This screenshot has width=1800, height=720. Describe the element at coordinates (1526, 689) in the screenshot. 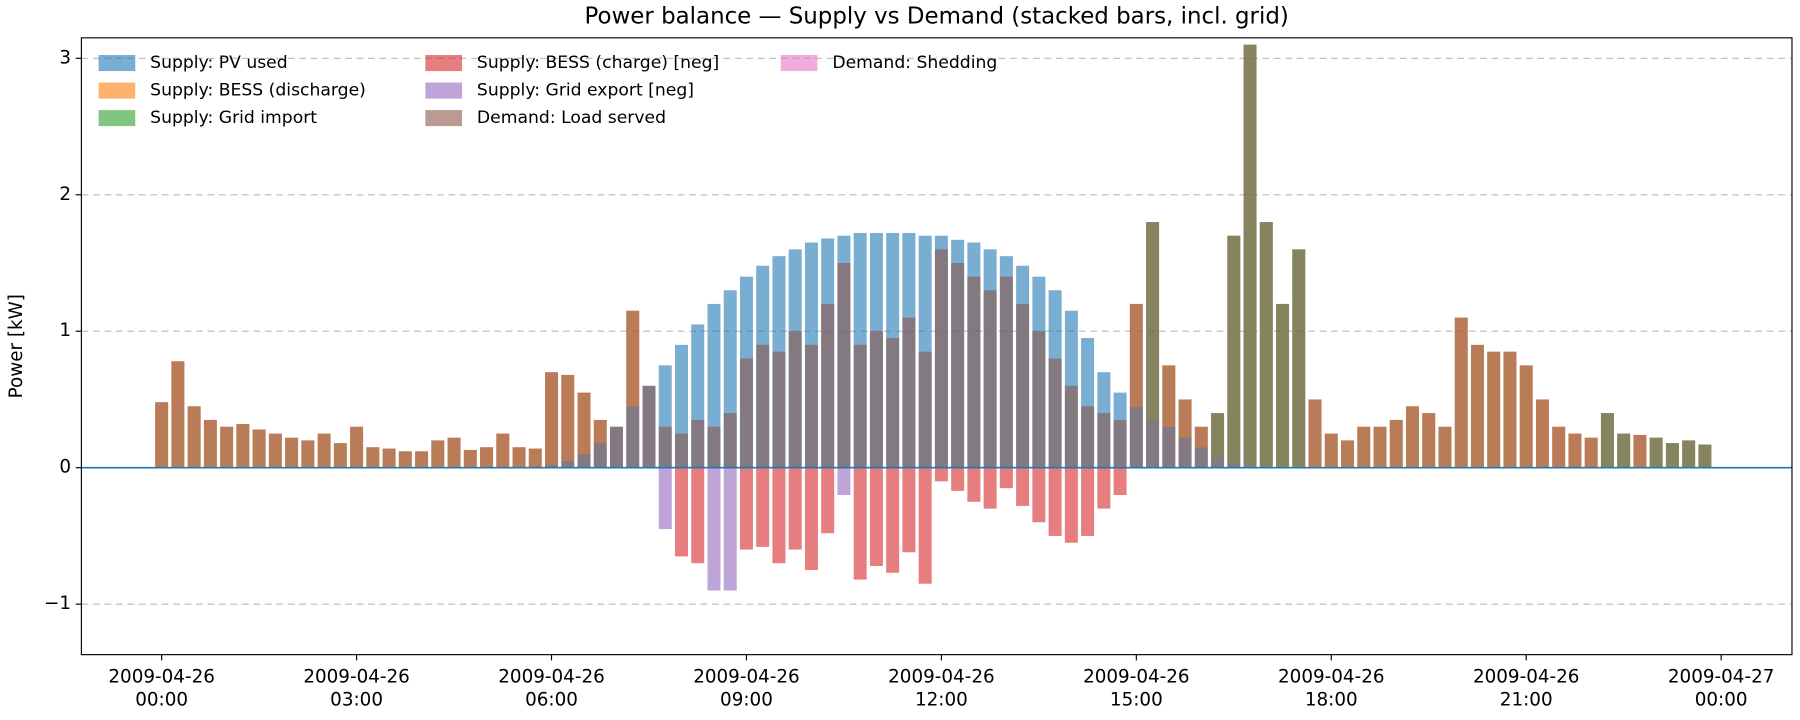

I see `x-tick-label: 2009-04-26 21:00` at that location.